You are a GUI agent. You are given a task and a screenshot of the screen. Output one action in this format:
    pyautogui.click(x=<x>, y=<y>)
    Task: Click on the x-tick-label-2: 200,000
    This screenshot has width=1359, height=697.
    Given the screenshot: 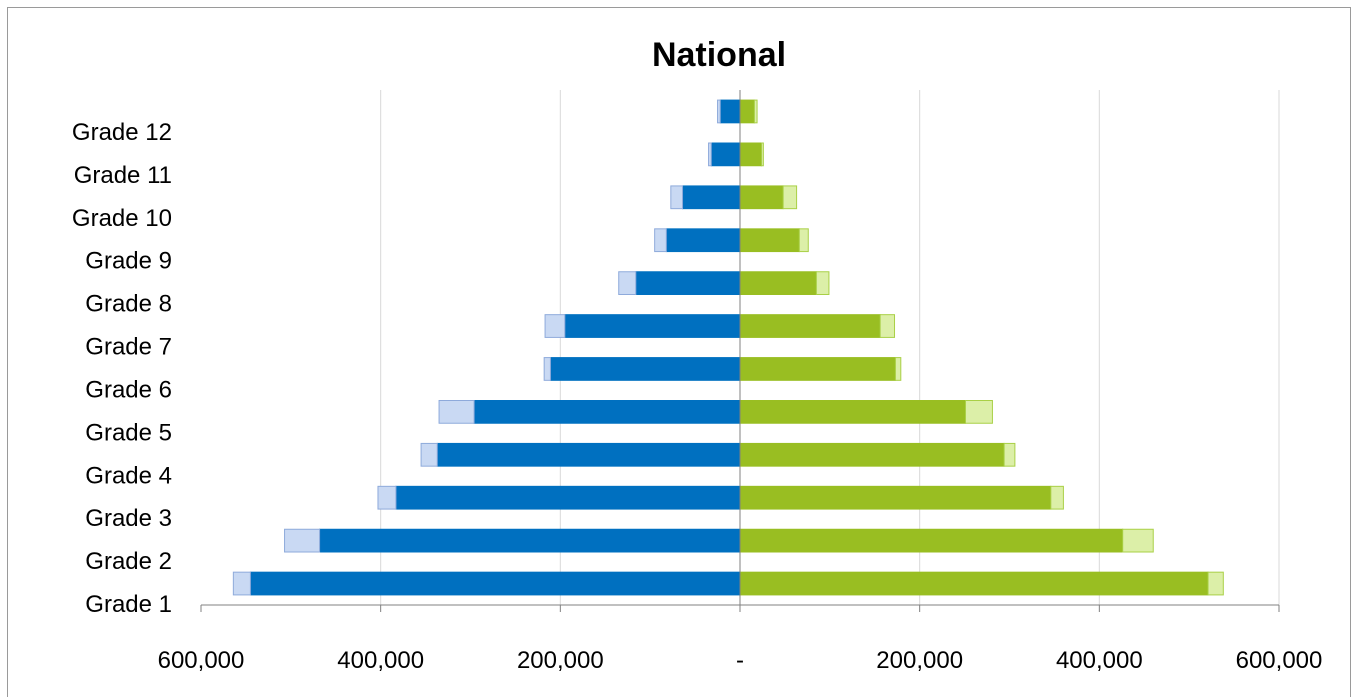 What is the action you would take?
    pyautogui.click(x=560, y=660)
    